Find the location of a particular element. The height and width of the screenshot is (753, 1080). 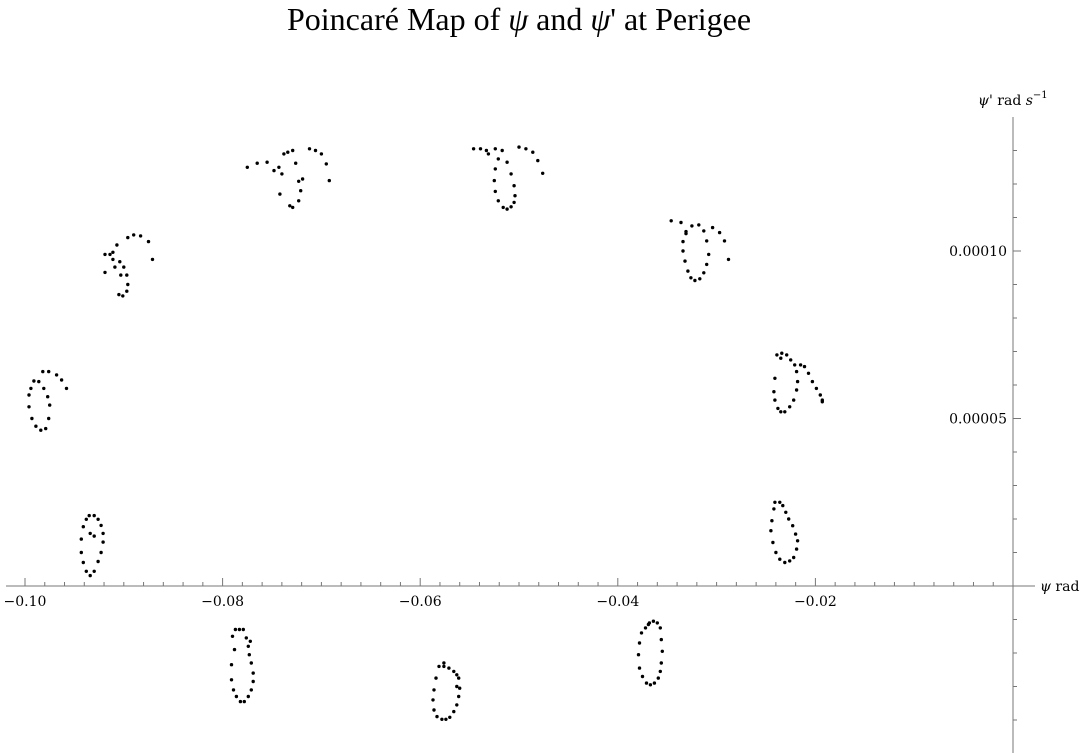

chart-title-mid: and is located at coordinates (559, 19).